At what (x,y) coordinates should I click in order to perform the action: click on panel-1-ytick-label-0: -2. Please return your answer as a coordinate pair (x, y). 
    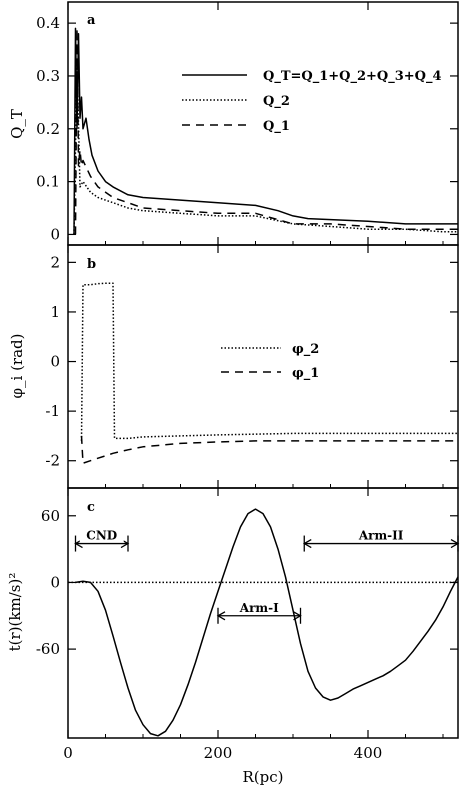
    Looking at the image, I should click on (52, 461).